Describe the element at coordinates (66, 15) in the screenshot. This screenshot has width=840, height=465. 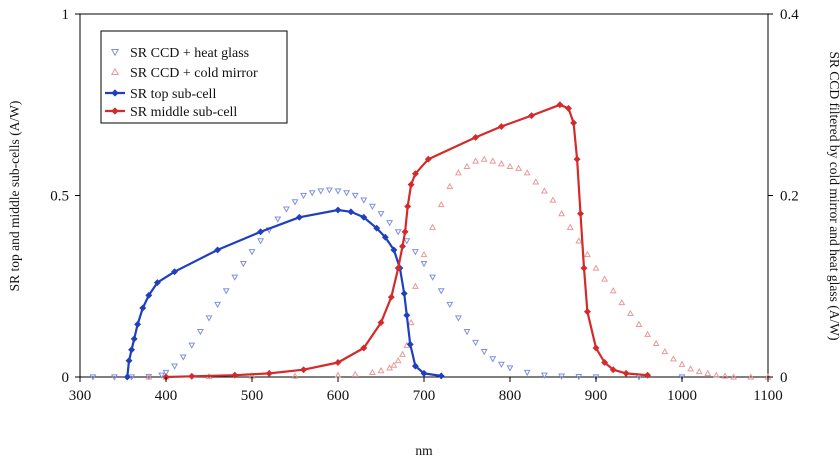
I see `y-left-tick-label: 1` at that location.